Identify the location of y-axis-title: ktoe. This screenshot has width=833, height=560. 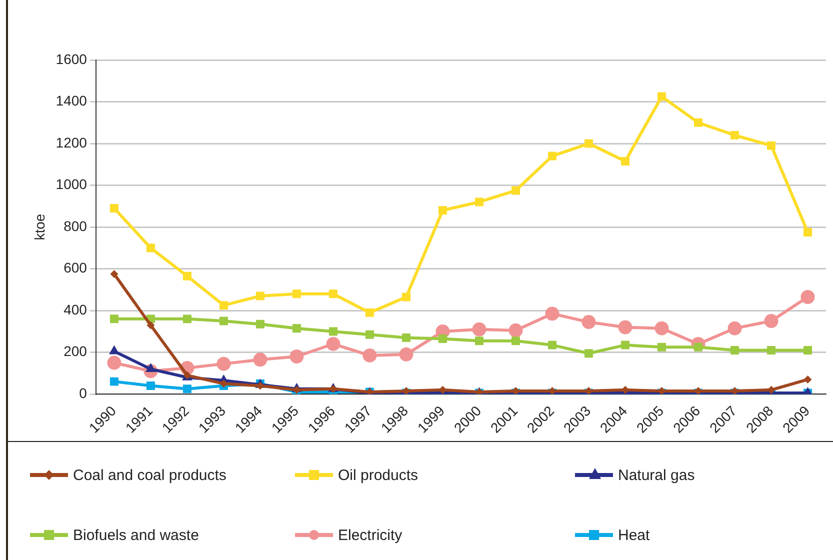
(39, 227).